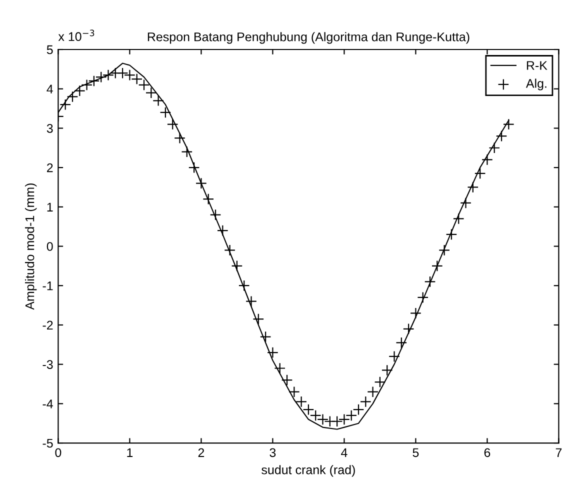 This screenshot has height=495, width=582. I want to click on text: x 10$^{−3}$, so click(76, 36).